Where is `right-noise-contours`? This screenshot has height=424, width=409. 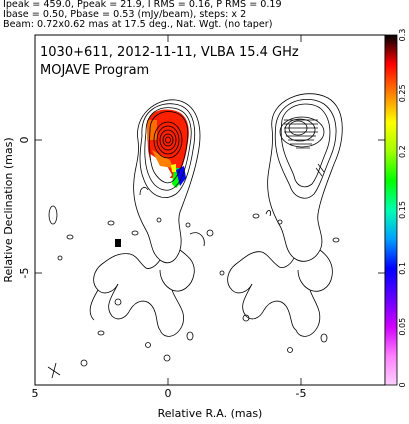 right-noise-contours is located at coordinates (291, 281).